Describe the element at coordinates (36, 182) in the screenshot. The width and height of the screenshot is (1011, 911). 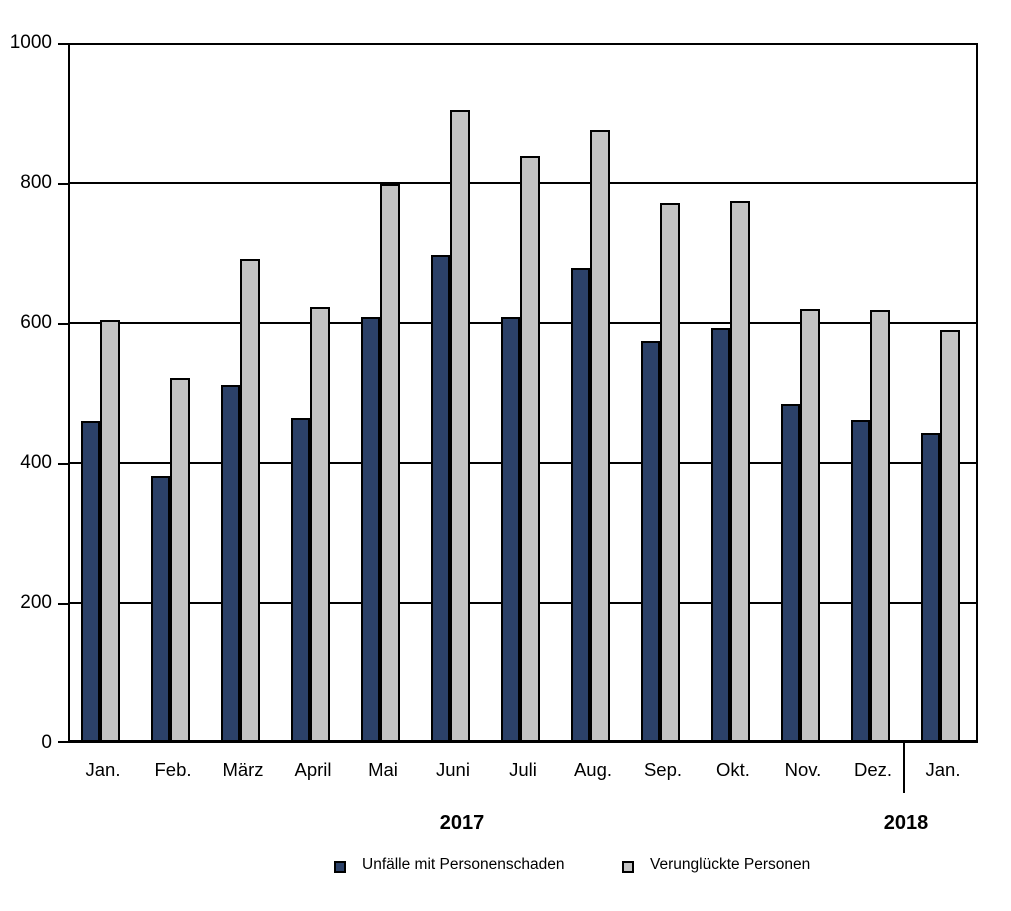
I see `y-axis-label-800: 800` at that location.